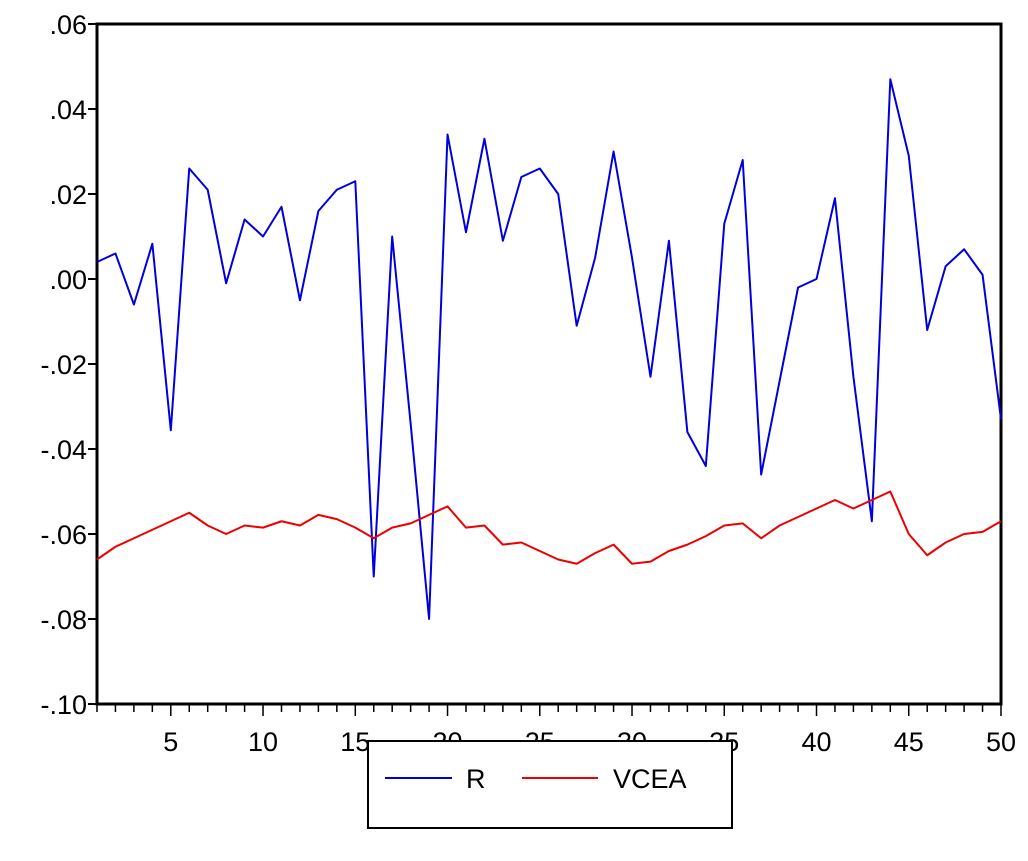  I want to click on y-tick-label: -.04, so click(63, 450).